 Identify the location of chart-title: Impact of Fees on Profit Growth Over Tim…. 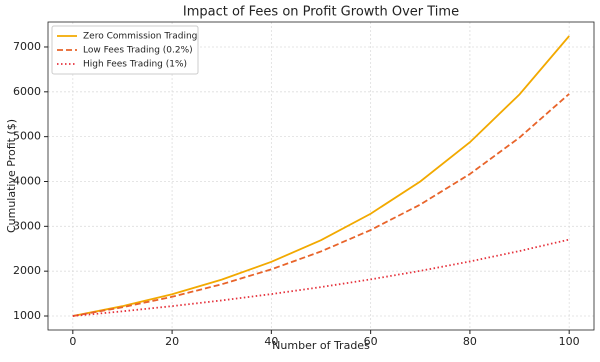
(321, 12).